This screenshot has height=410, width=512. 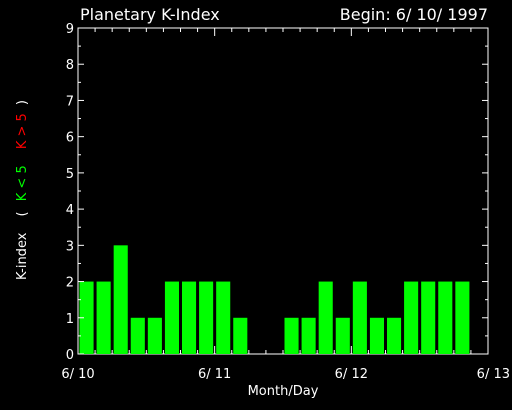 What do you see at coordinates (70, 138) in the screenshot?
I see `y-tick-label-6: 6` at bounding box center [70, 138].